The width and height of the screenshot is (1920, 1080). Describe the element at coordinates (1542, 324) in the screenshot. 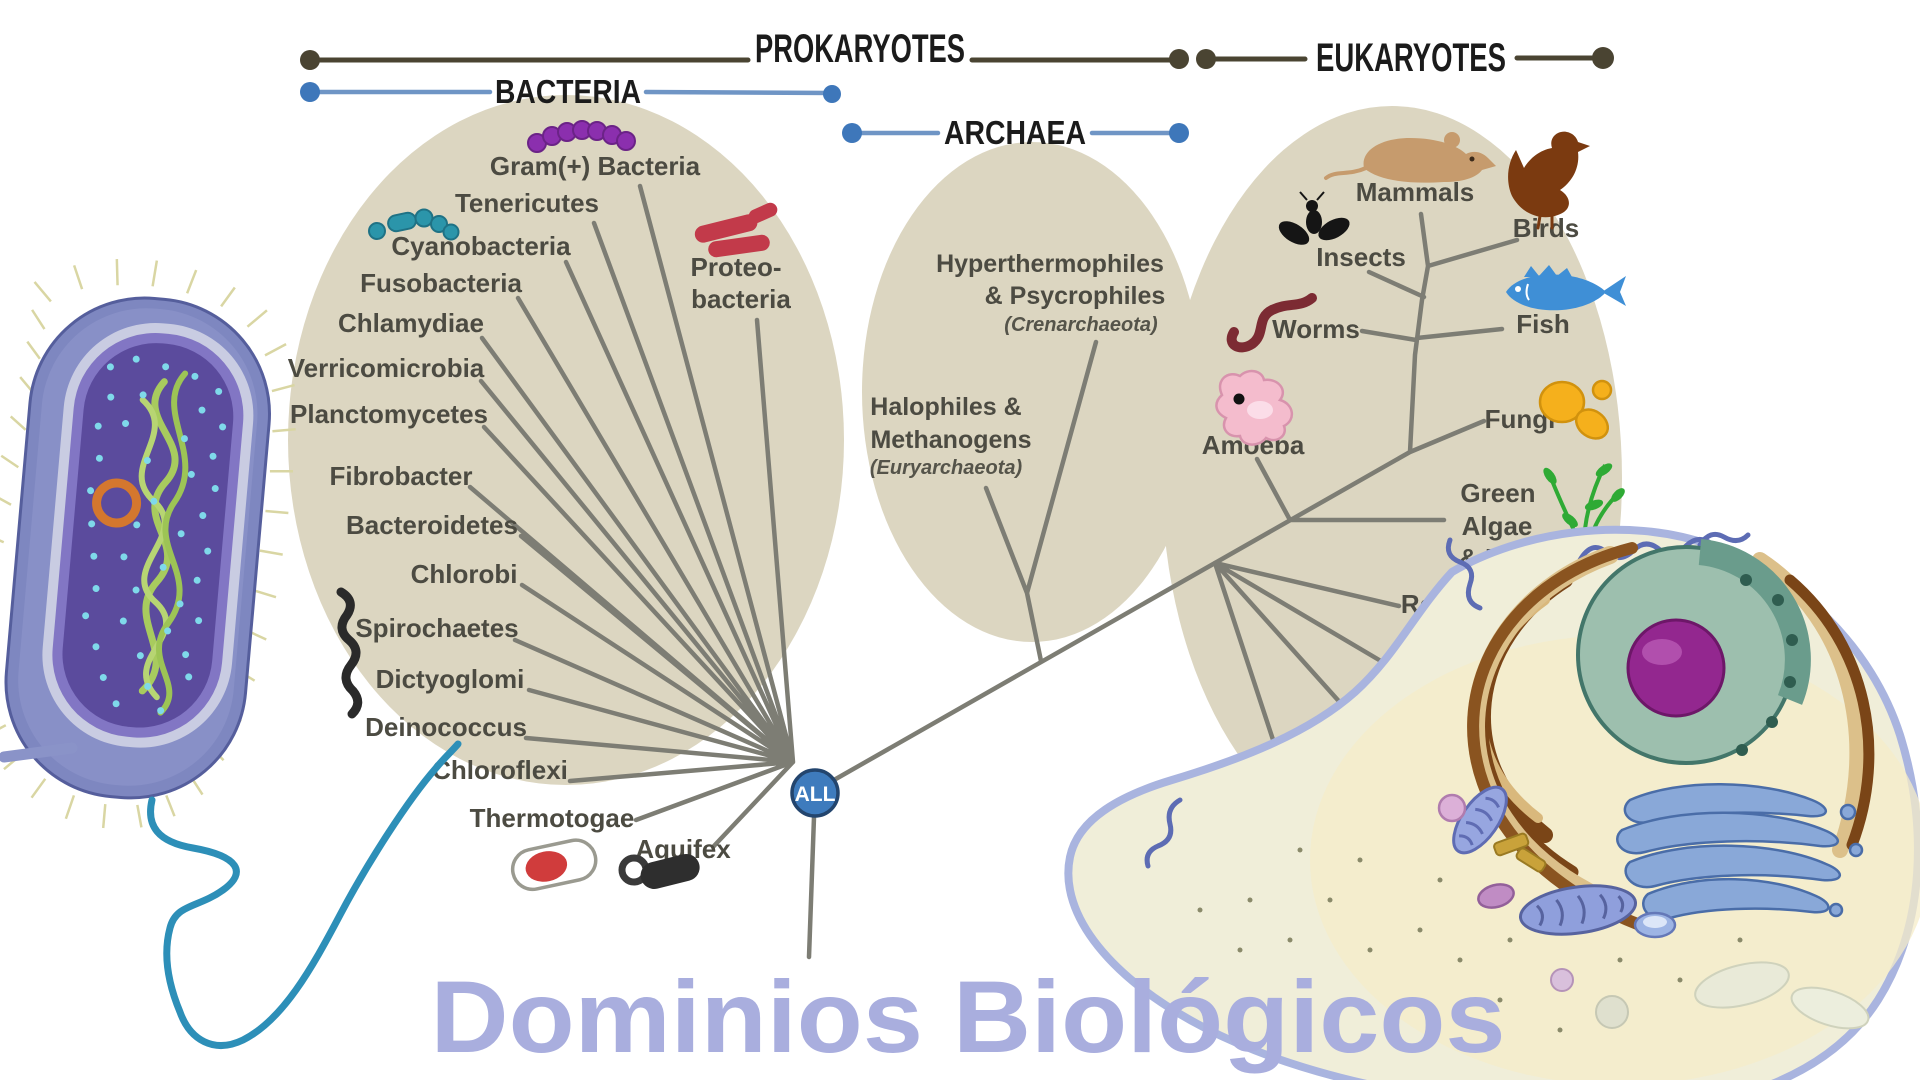

I see `taxon-label: Fish` at that location.